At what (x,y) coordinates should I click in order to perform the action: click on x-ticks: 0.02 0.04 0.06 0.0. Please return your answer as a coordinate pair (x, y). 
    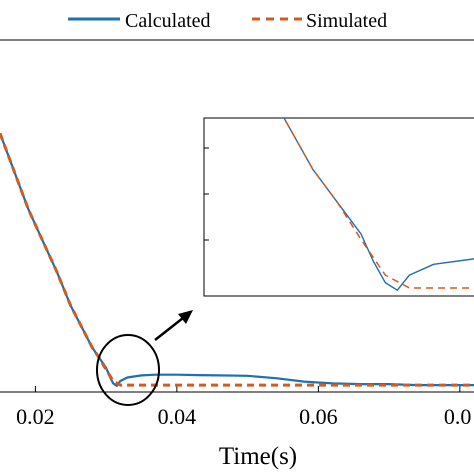
    Looking at the image, I should click on (243, 407).